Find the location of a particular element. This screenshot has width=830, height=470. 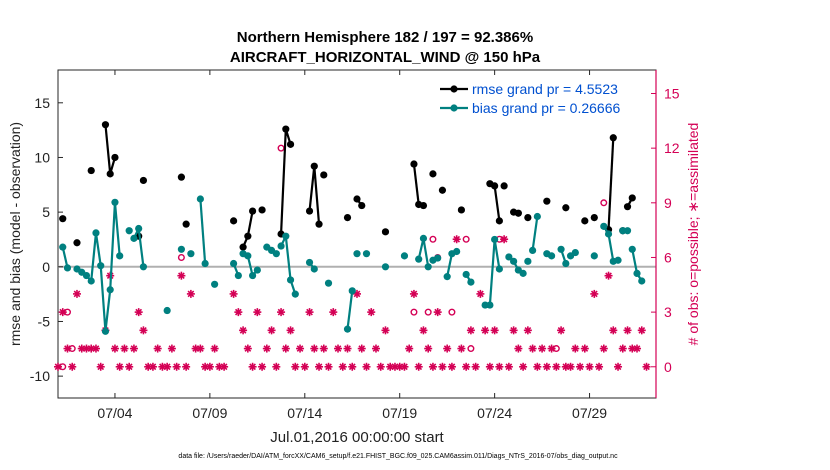

bias-line is located at coordinates (203, 231).